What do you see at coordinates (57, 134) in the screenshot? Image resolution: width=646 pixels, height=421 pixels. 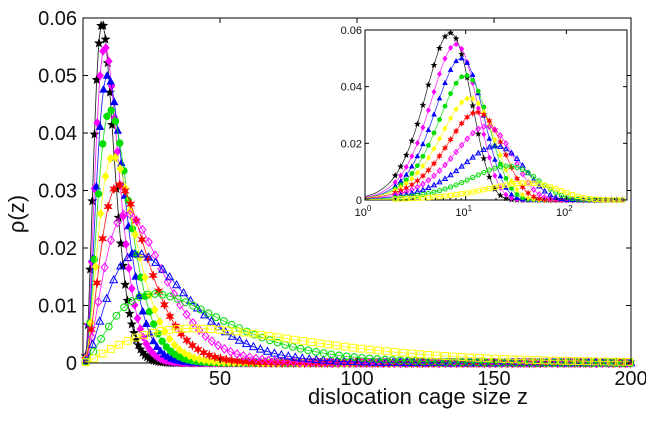 I see `y-tick-label-4: 0.04` at bounding box center [57, 134].